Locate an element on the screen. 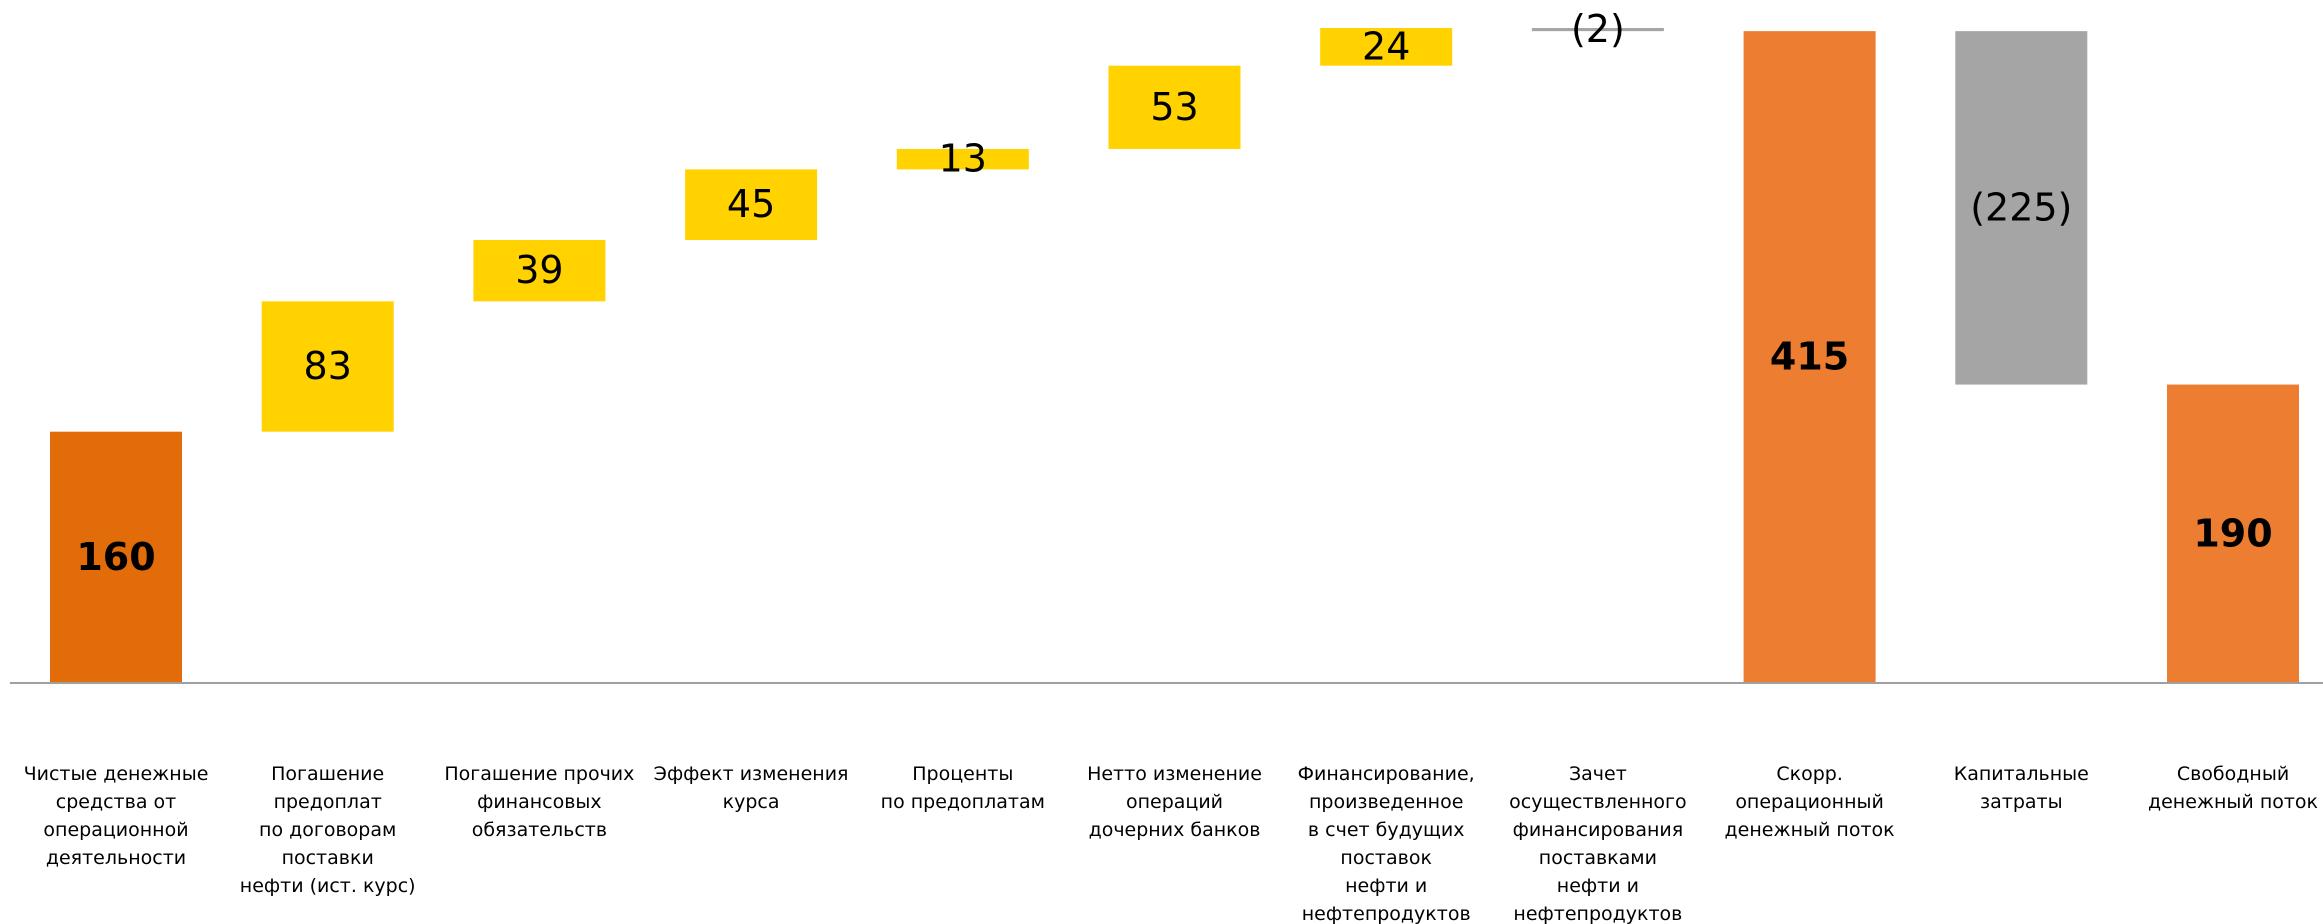 This screenshot has width=2323, height=924. x-tick-label: Проценты по предоплатам is located at coordinates (962, 788).